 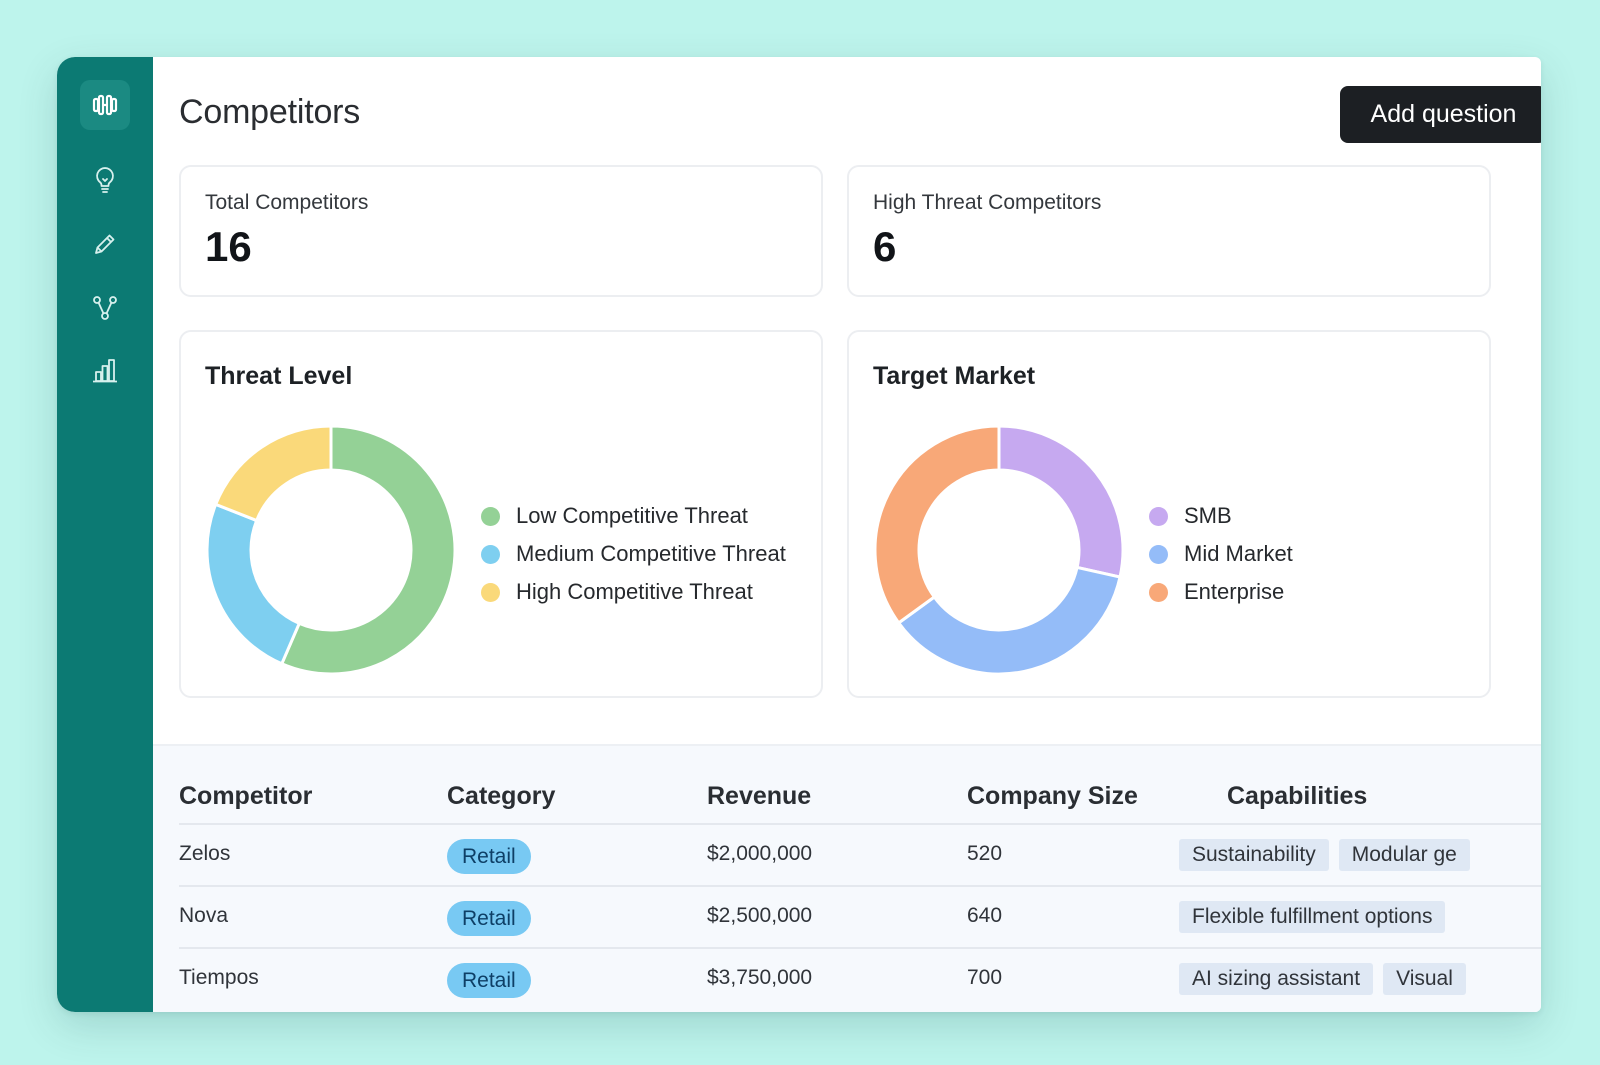 I want to click on chart-title: Target Market, so click(x=954, y=376).